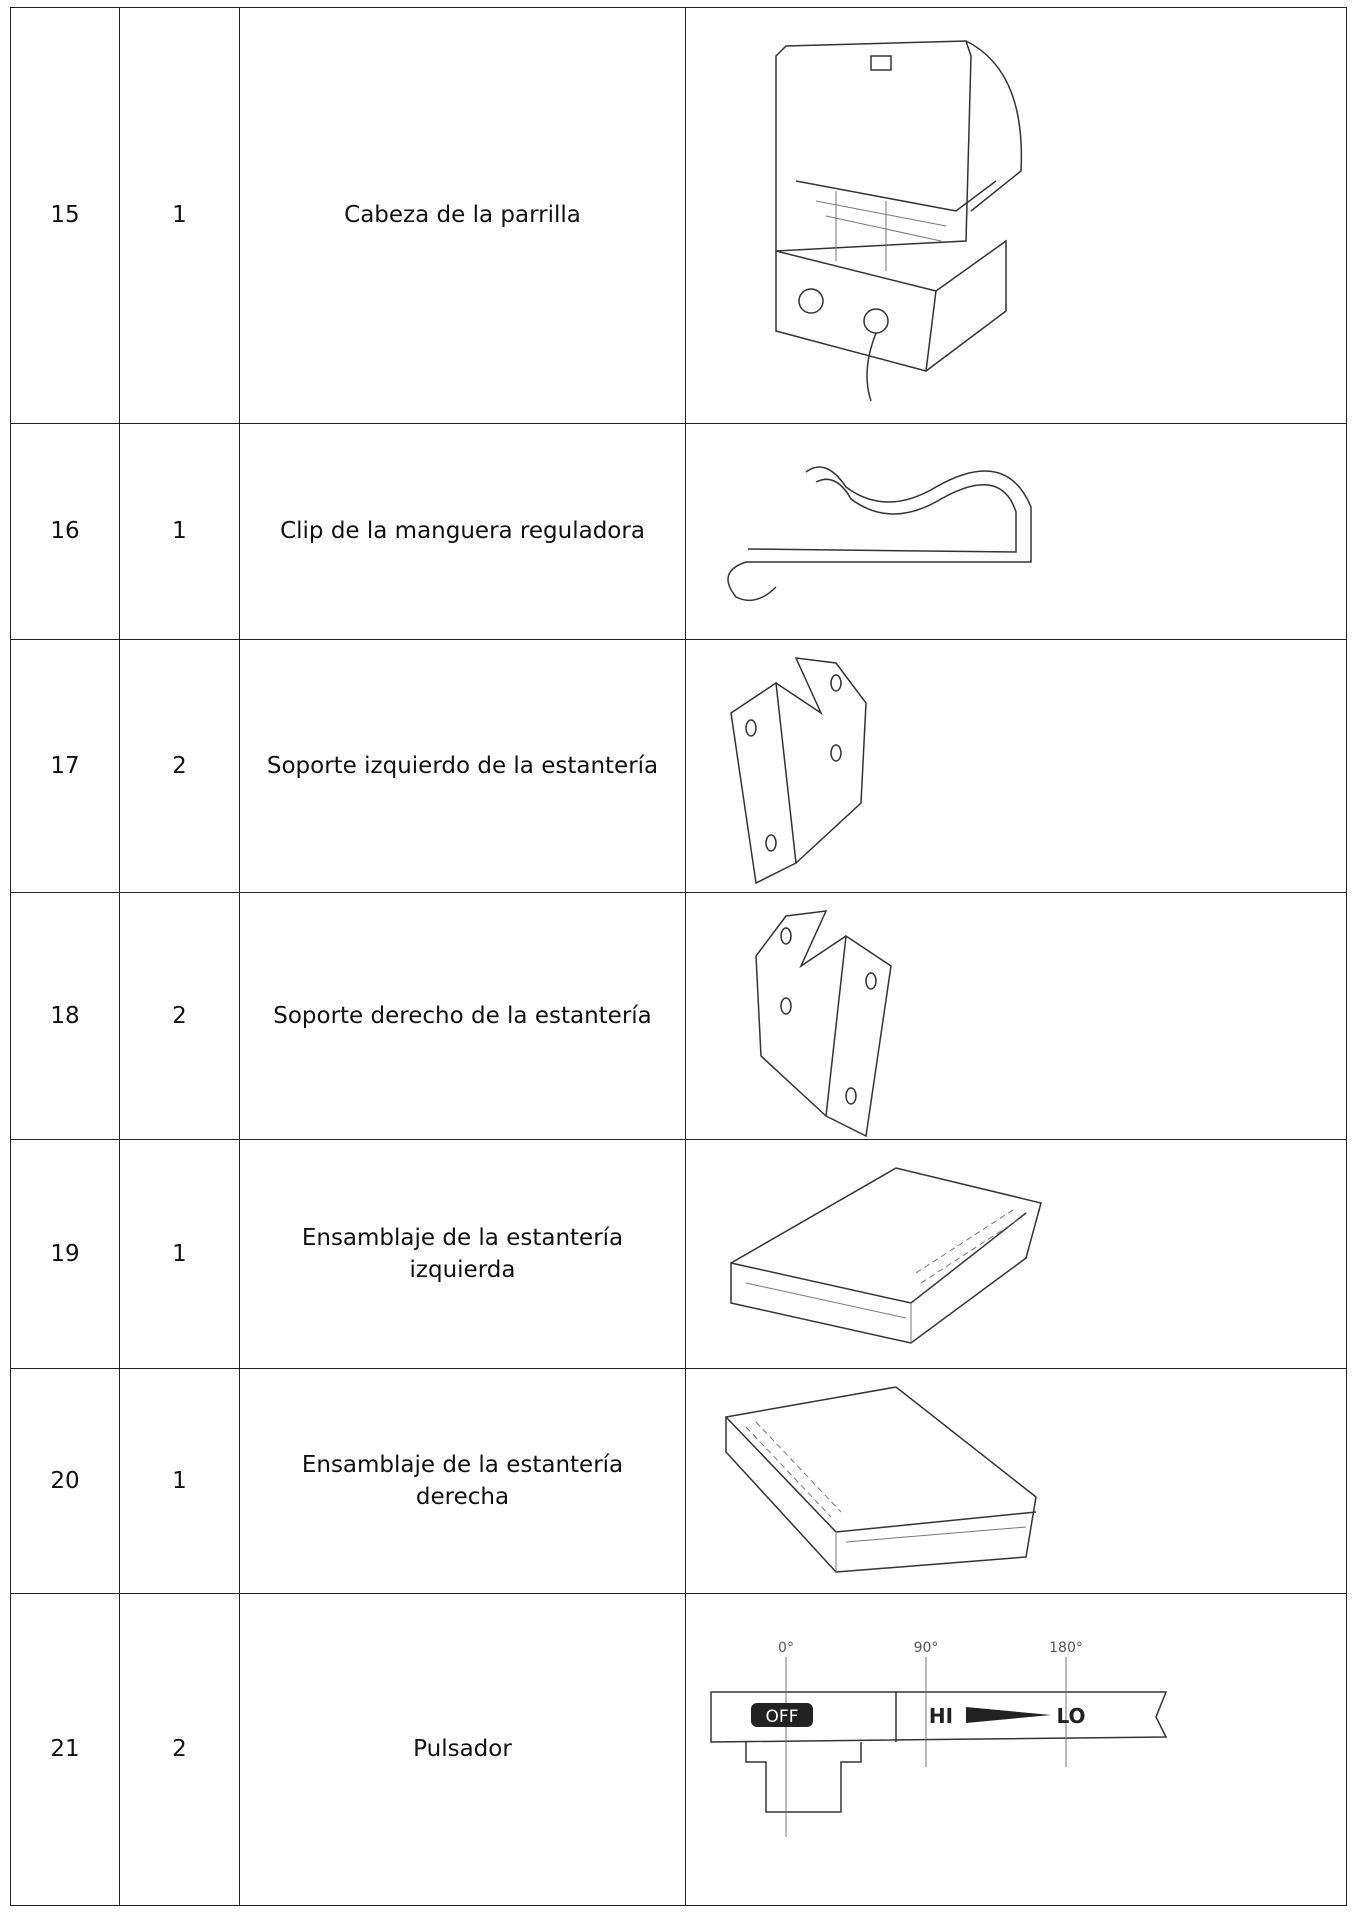 This screenshot has height=1912, width=1356. Describe the element at coordinates (462, 1481) in the screenshot. I see `description: Ensamblaje de la estantería derecha` at that location.